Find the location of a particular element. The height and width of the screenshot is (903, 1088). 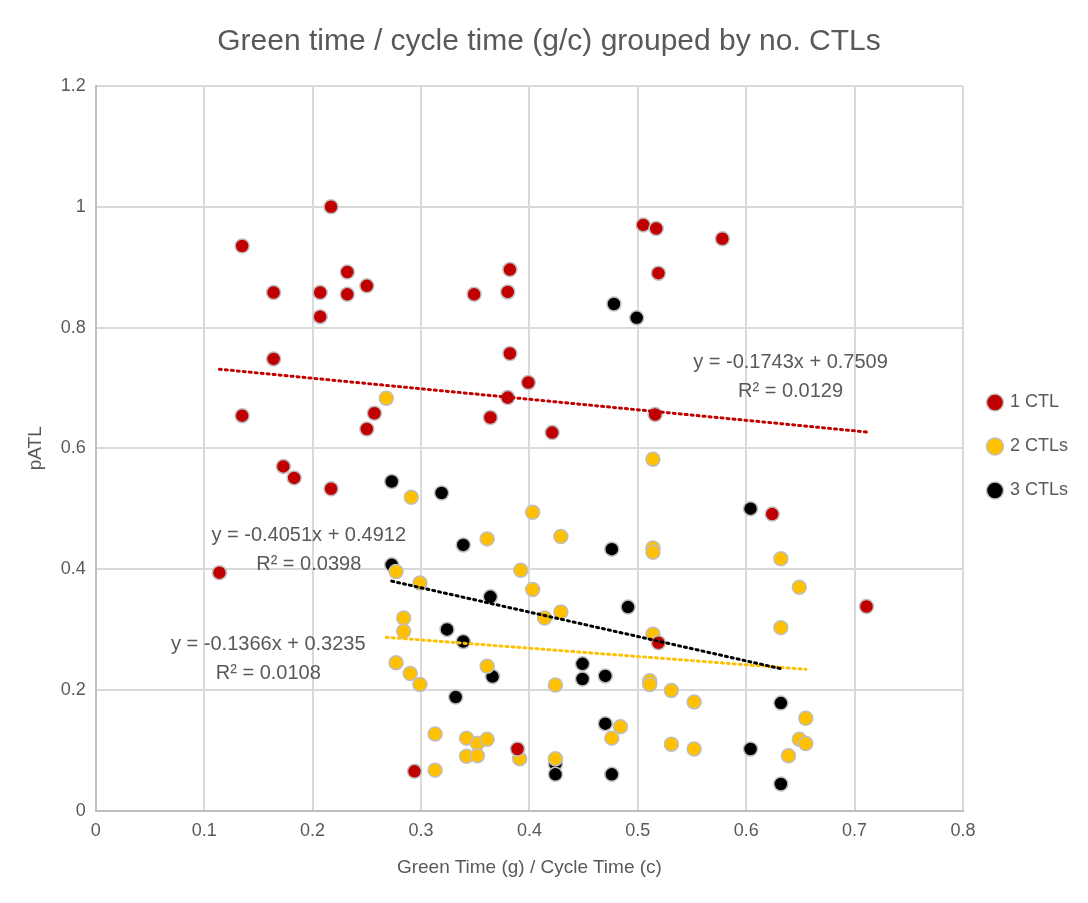

x-tick-label: 0.4 is located at coordinates (529, 830).